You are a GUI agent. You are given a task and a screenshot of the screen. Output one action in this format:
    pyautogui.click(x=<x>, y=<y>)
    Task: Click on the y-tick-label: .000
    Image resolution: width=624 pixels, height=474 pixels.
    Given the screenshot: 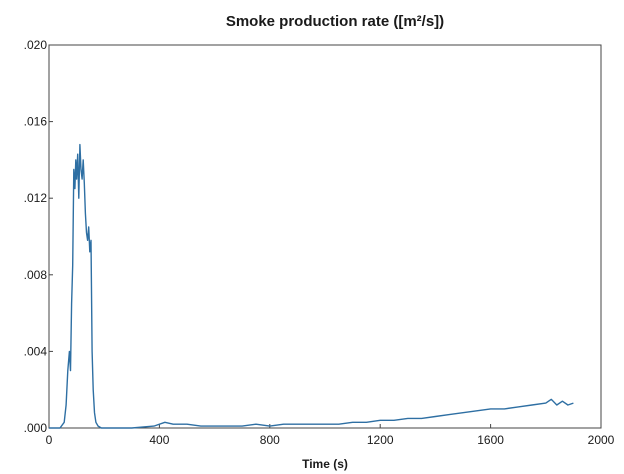 What is the action you would take?
    pyautogui.click(x=36, y=428)
    